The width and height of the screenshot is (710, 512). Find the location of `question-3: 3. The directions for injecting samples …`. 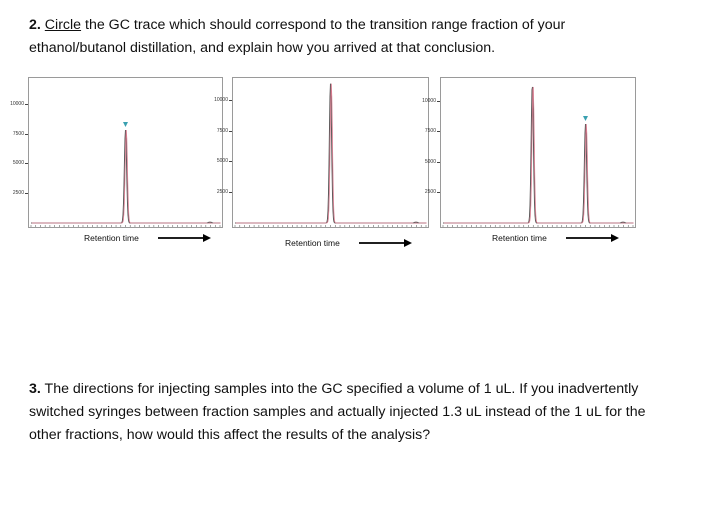

question-3: 3. The directions for injecting samples … is located at coordinates (349, 412).